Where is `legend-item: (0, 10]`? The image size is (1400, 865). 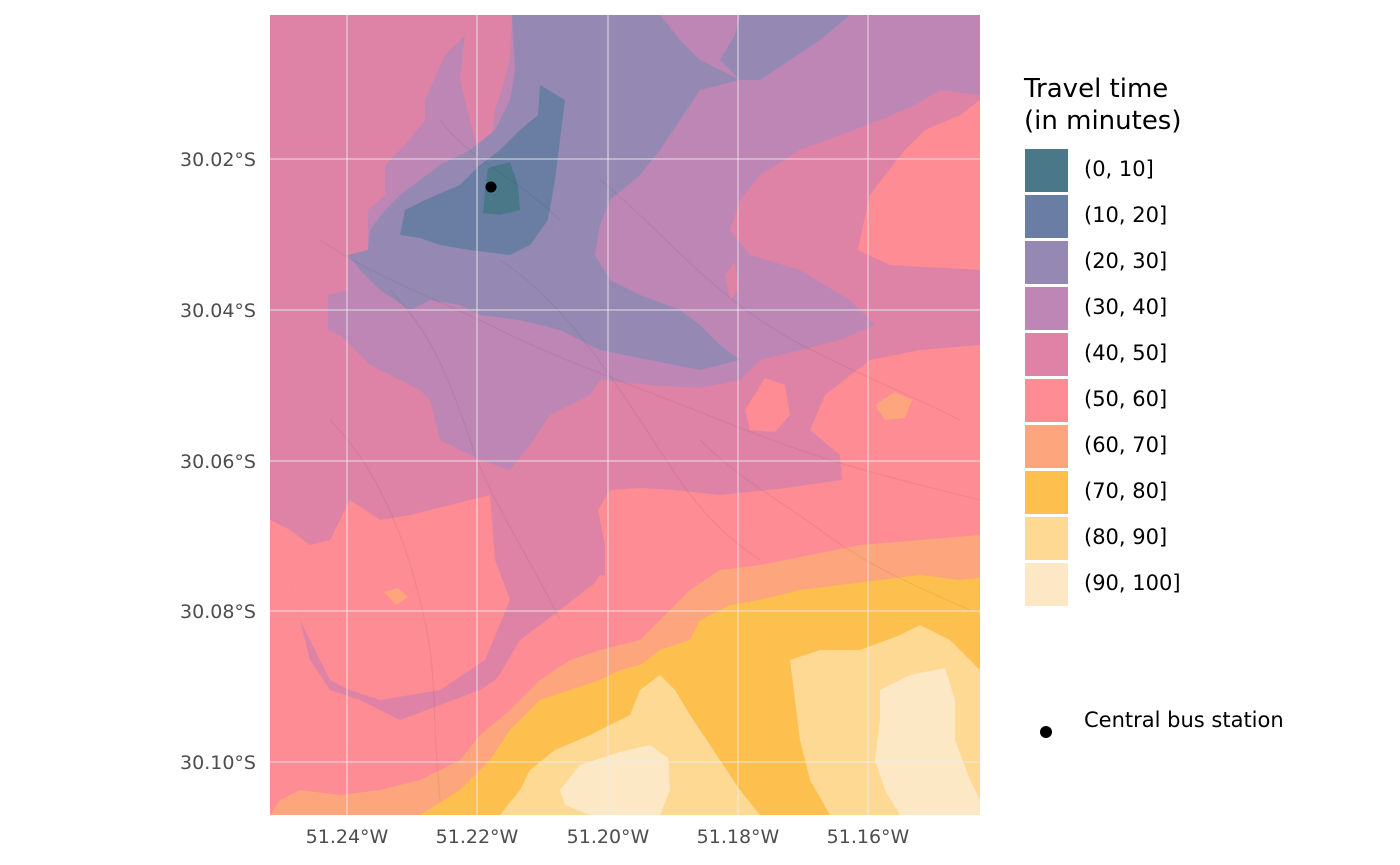 legend-item: (0, 10] is located at coordinates (1145, 171).